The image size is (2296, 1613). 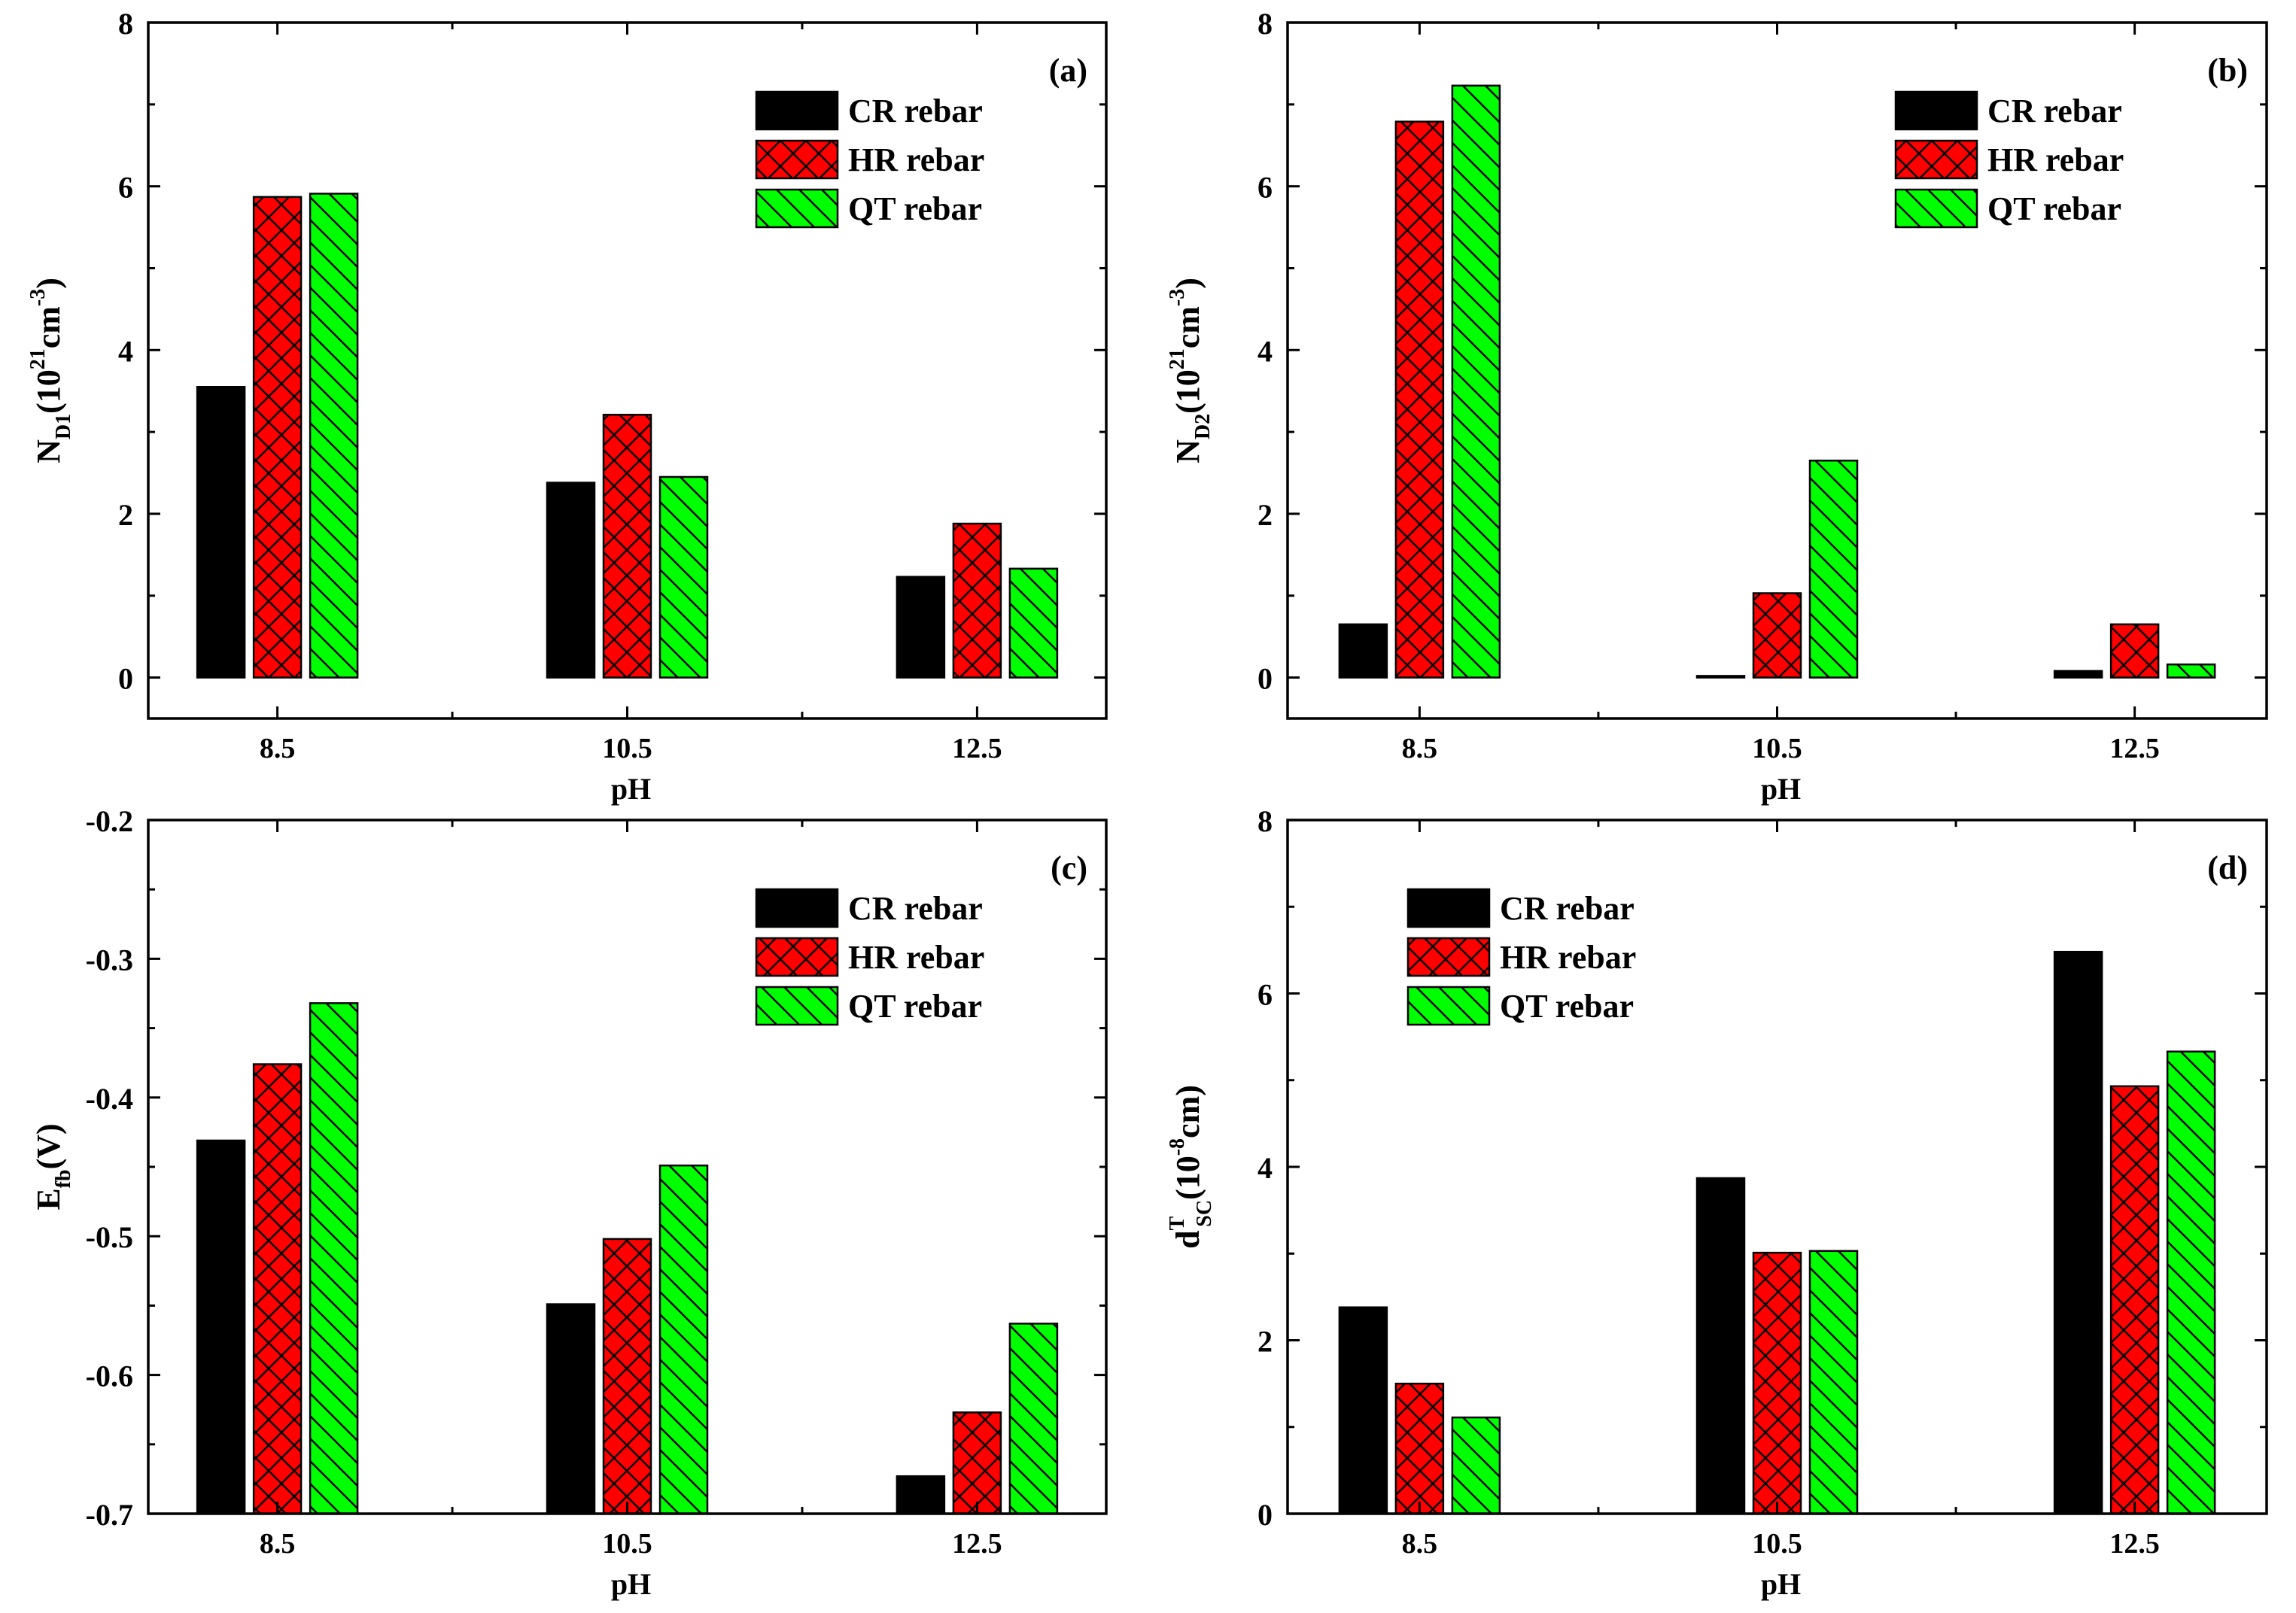 I want to click on y-axis-label: Efb(V), so click(x=52, y=1166).